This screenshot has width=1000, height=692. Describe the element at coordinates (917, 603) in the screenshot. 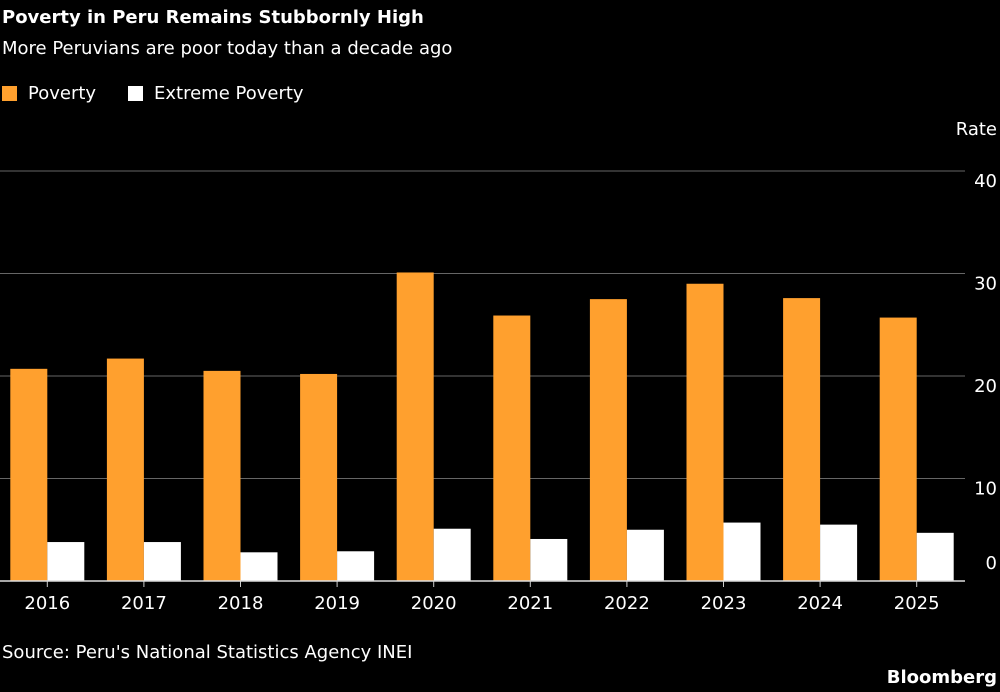

I see `x-tick-label: 2025` at that location.